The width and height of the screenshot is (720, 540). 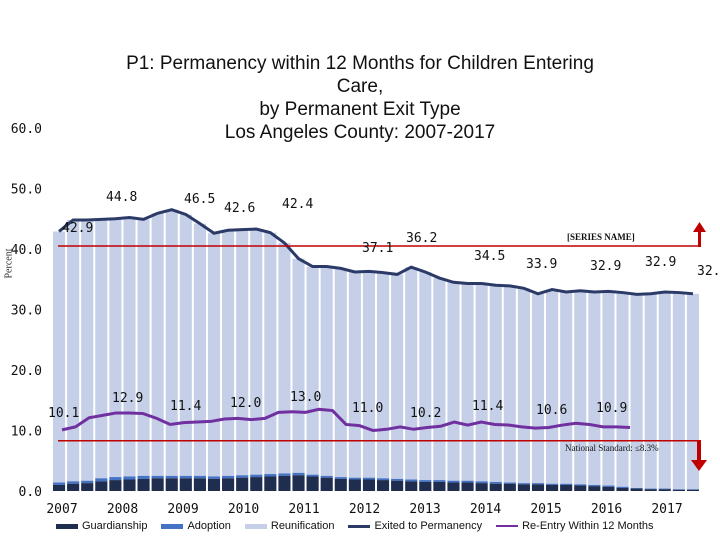 I want to click on y-tick-label: 60.0, so click(x=26, y=129).